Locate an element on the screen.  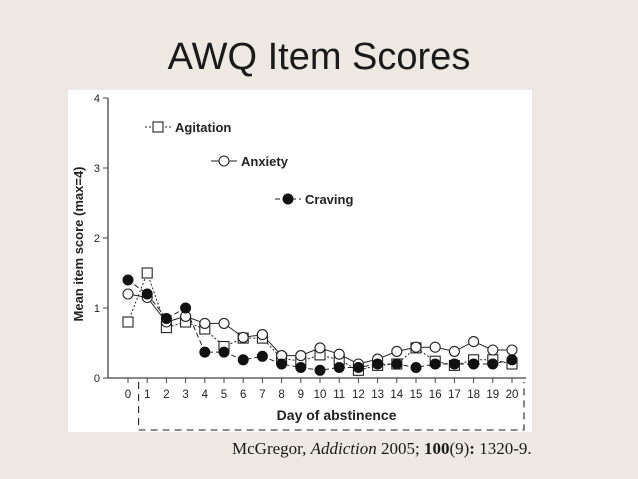
x-tick-label: 16 is located at coordinates (435, 395).